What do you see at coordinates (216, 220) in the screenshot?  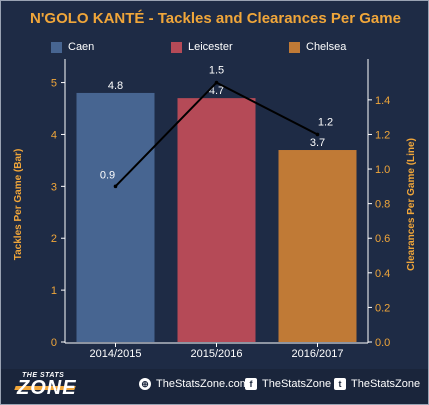 I see `bar-2015-2016` at bounding box center [216, 220].